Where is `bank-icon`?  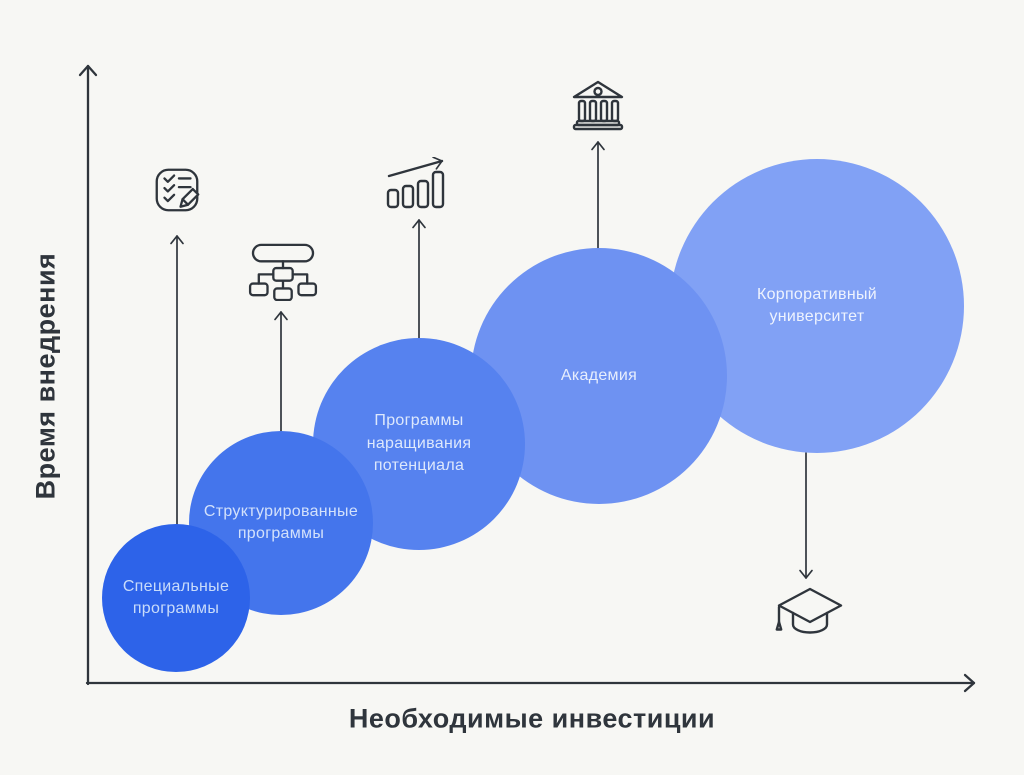 bank-icon is located at coordinates (598, 105).